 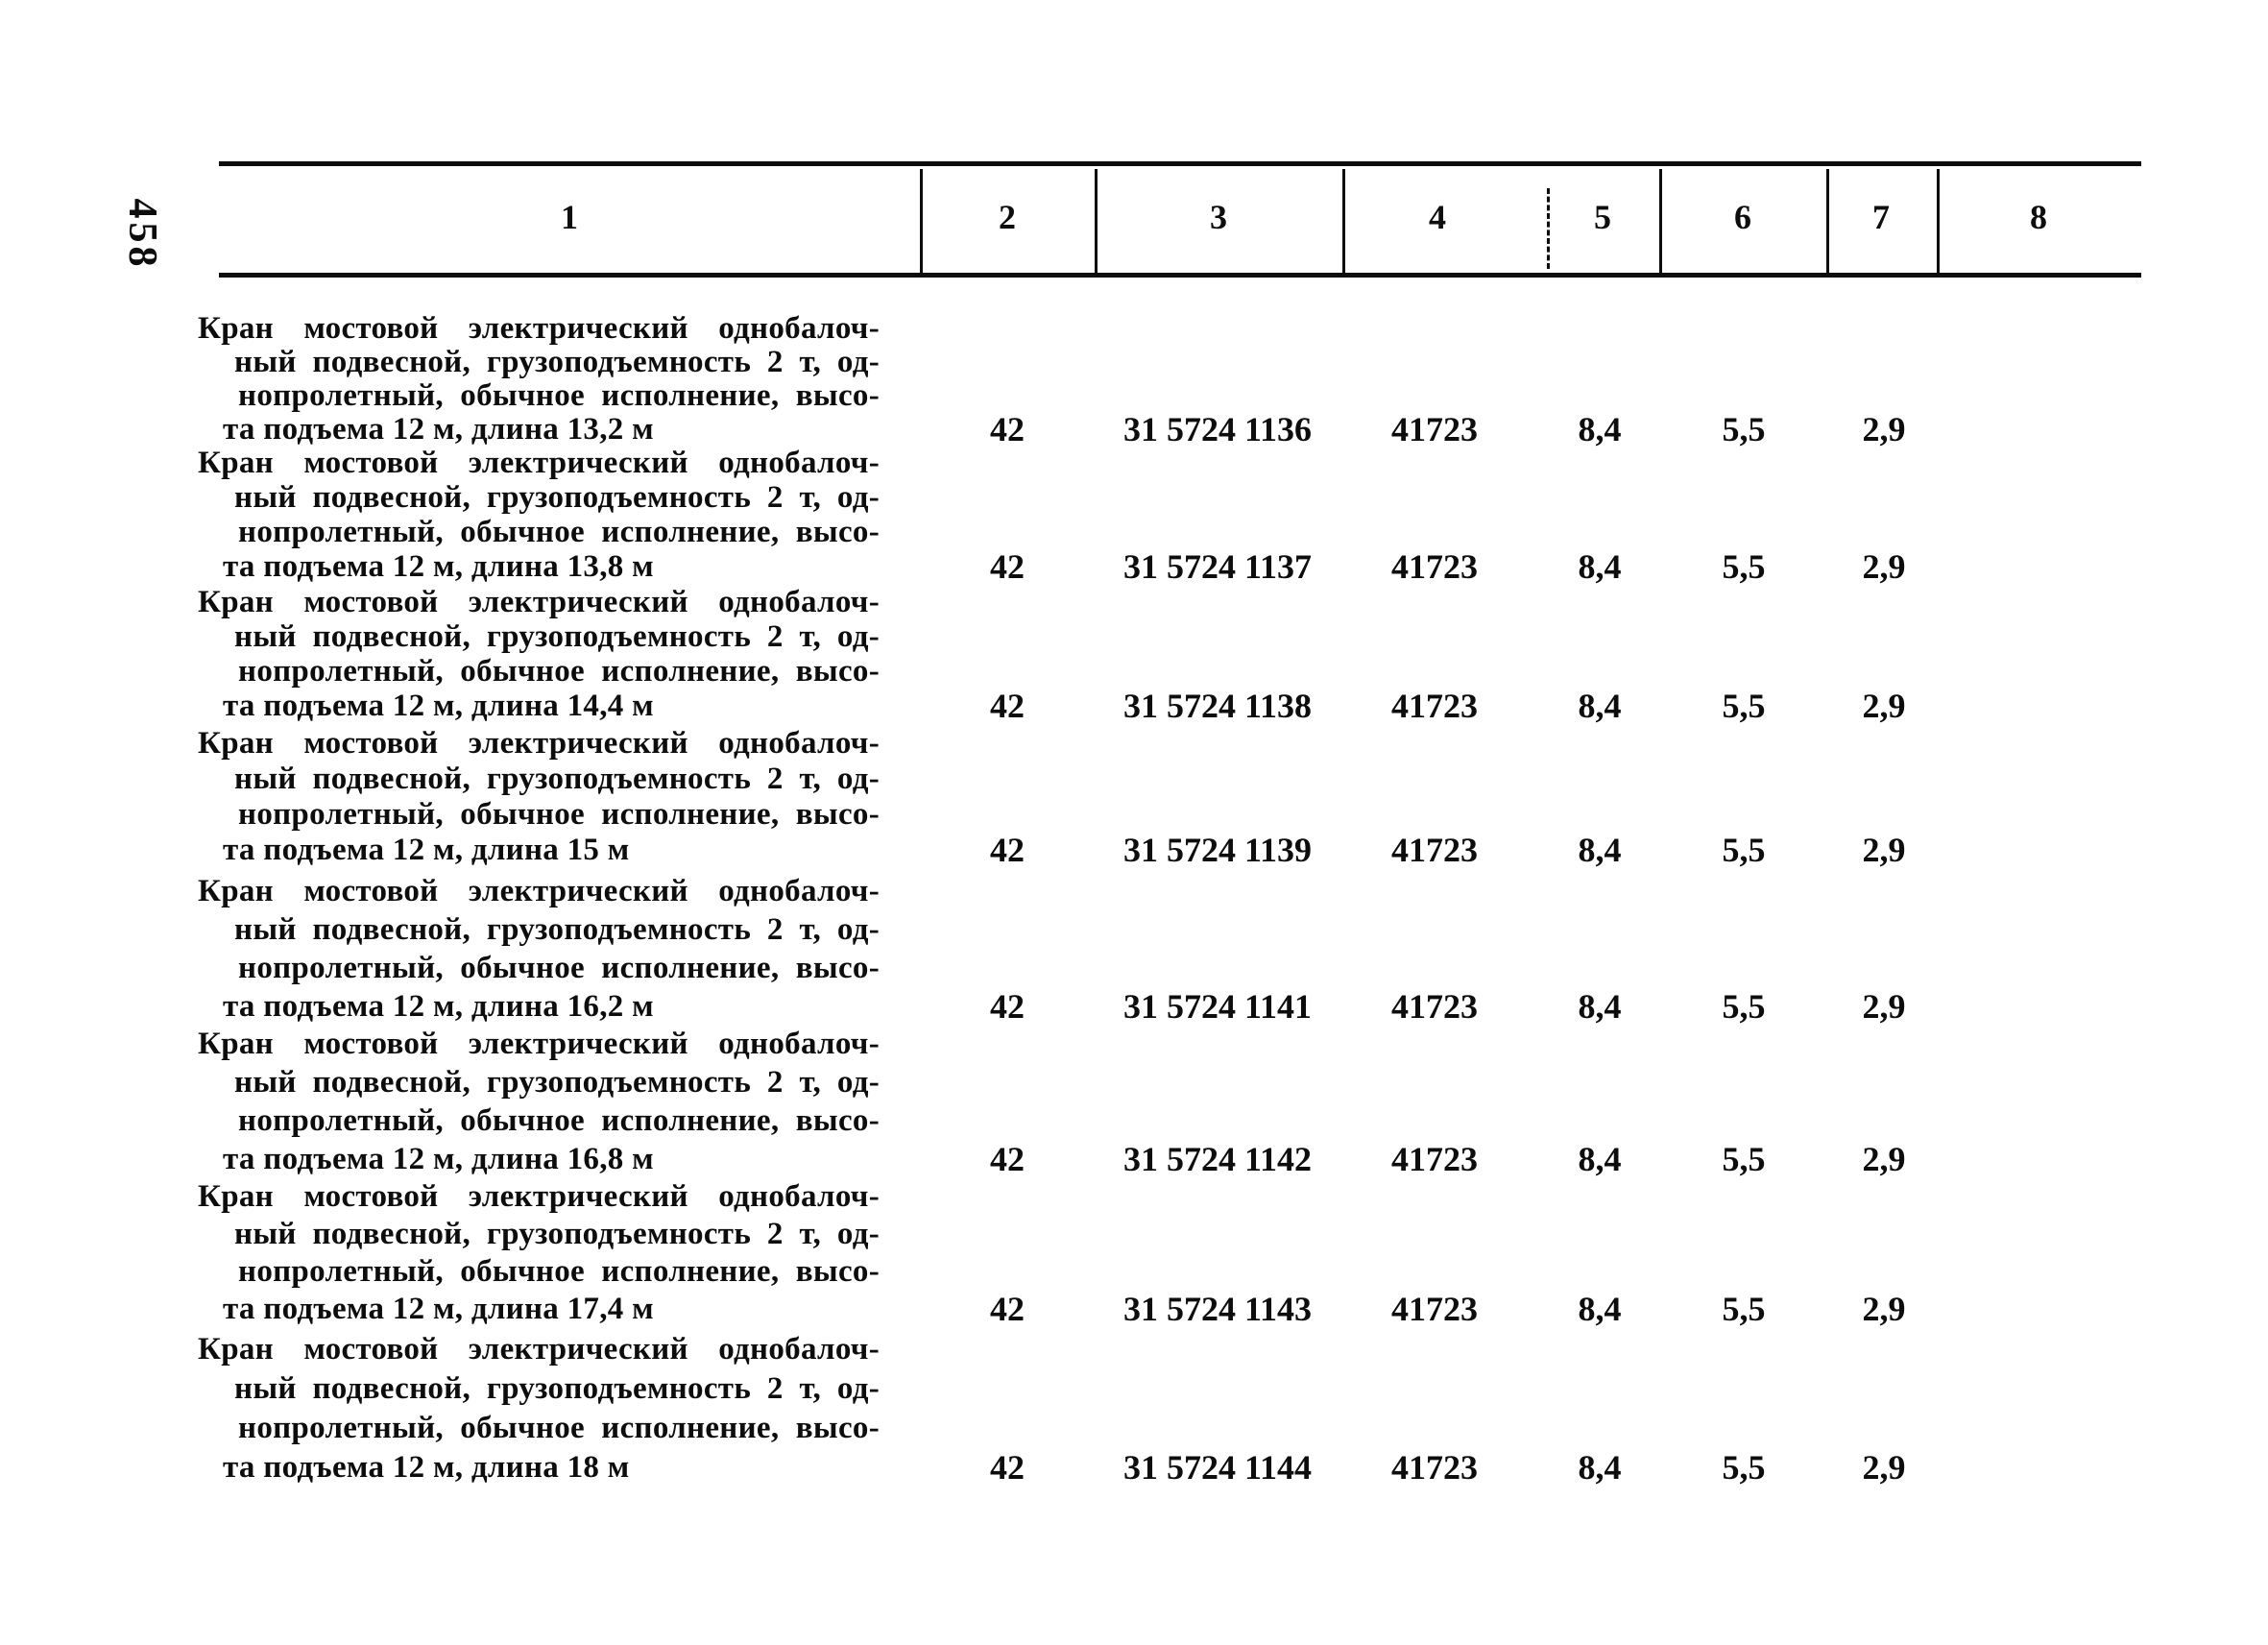 What do you see at coordinates (438, 1007) in the screenshot?
I see `row-description-line: та подъема 12 м, длина 16,2 м` at bounding box center [438, 1007].